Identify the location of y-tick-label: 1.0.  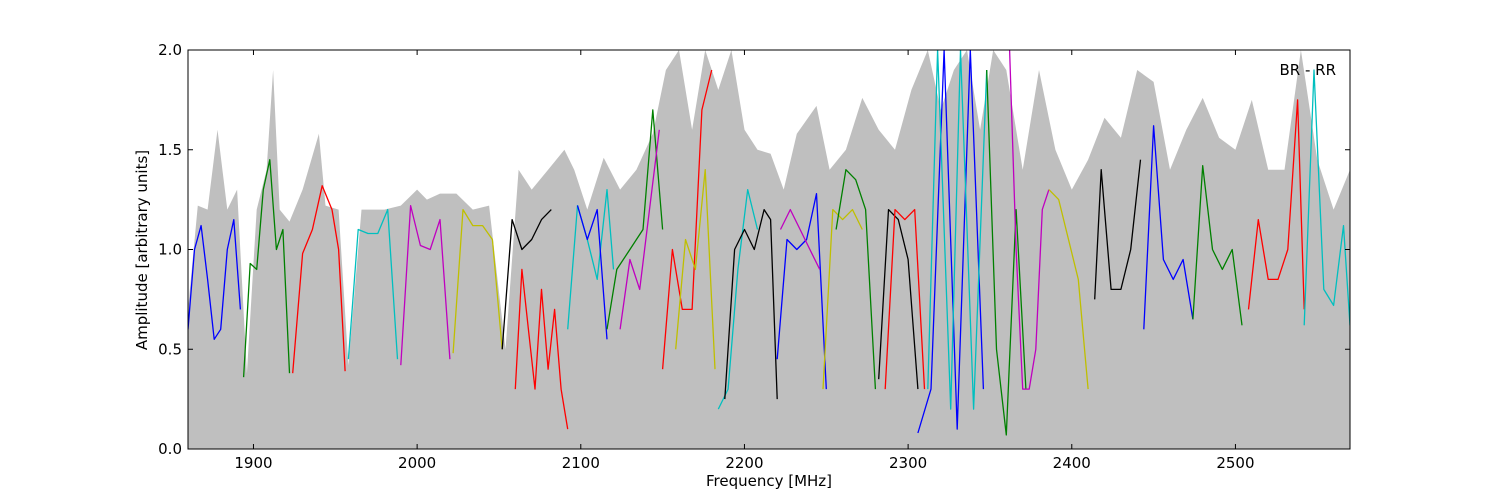
(170, 250).